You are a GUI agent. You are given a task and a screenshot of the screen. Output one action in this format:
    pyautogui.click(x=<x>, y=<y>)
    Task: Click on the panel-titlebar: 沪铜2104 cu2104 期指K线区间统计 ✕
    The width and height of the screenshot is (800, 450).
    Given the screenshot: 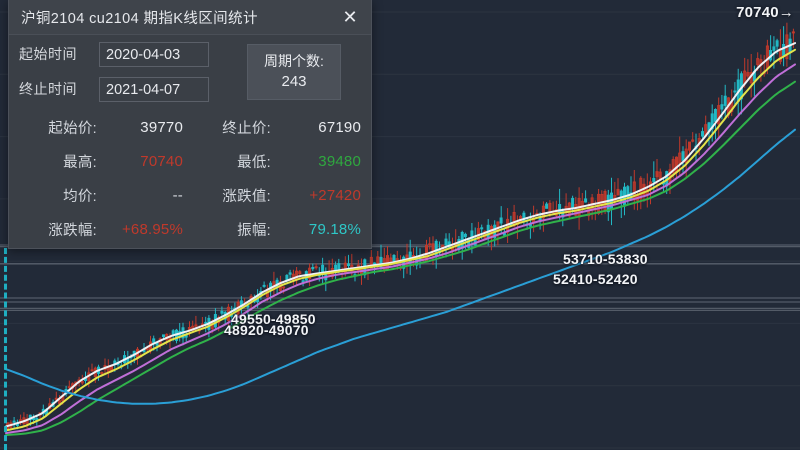 What is the action you would take?
    pyautogui.click(x=190, y=17)
    